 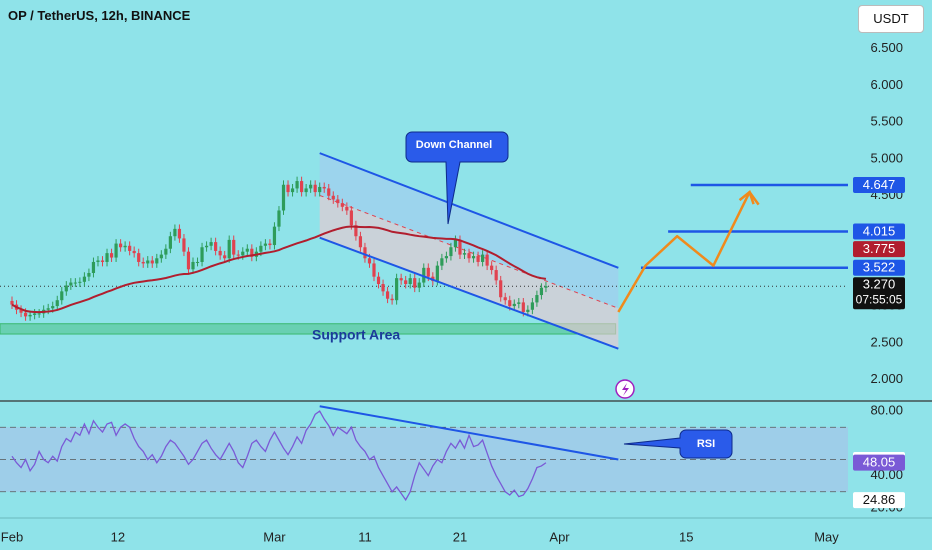 What do you see at coordinates (469, 293) in the screenshot?
I see `channel-lower-line` at bounding box center [469, 293].